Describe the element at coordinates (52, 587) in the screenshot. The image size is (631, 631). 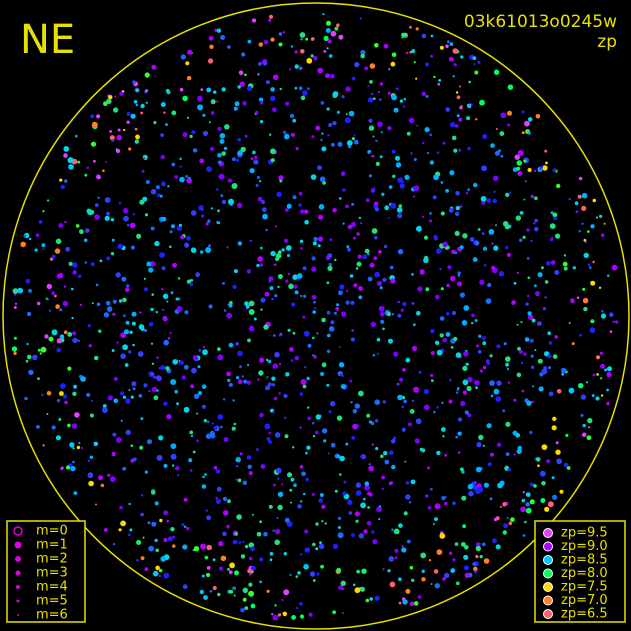
I see `legend-label: m=4` at that location.